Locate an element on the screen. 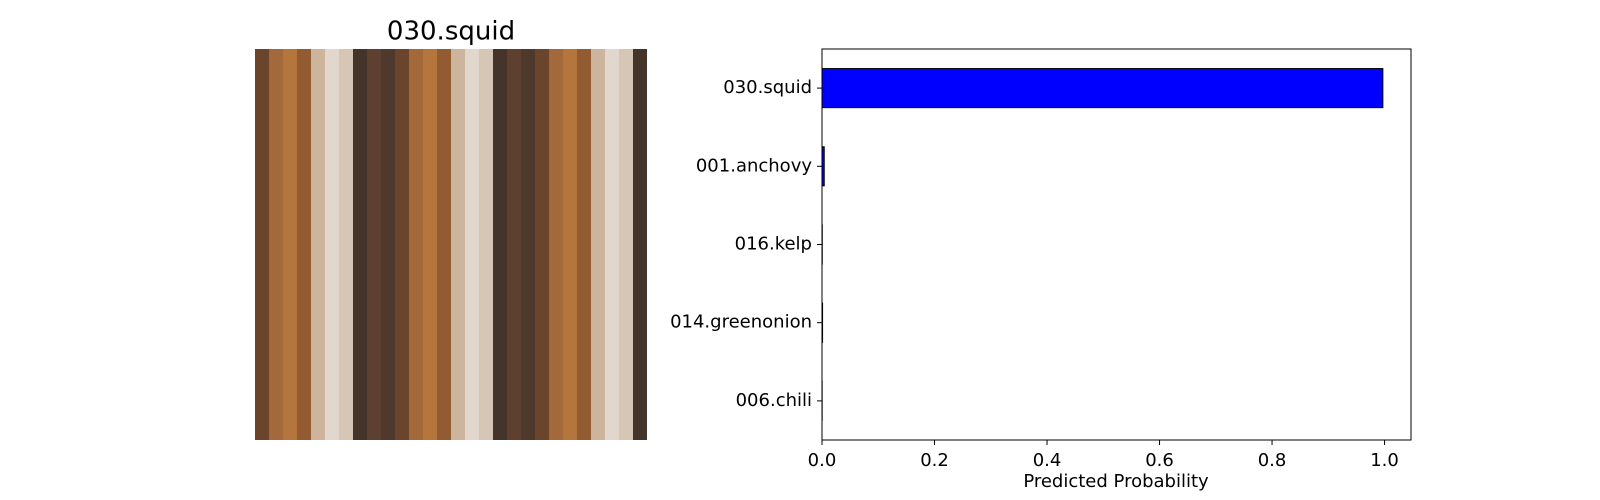 The height and width of the screenshot is (500, 1600). image-title: 030.squid is located at coordinates (451, 32).